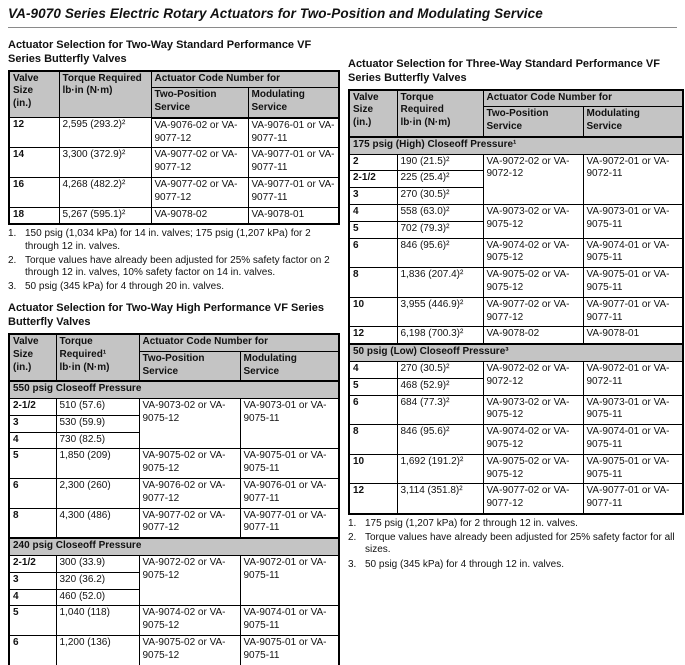  I want to click on table-row: 4 730 (82.5), so click(173, 440).